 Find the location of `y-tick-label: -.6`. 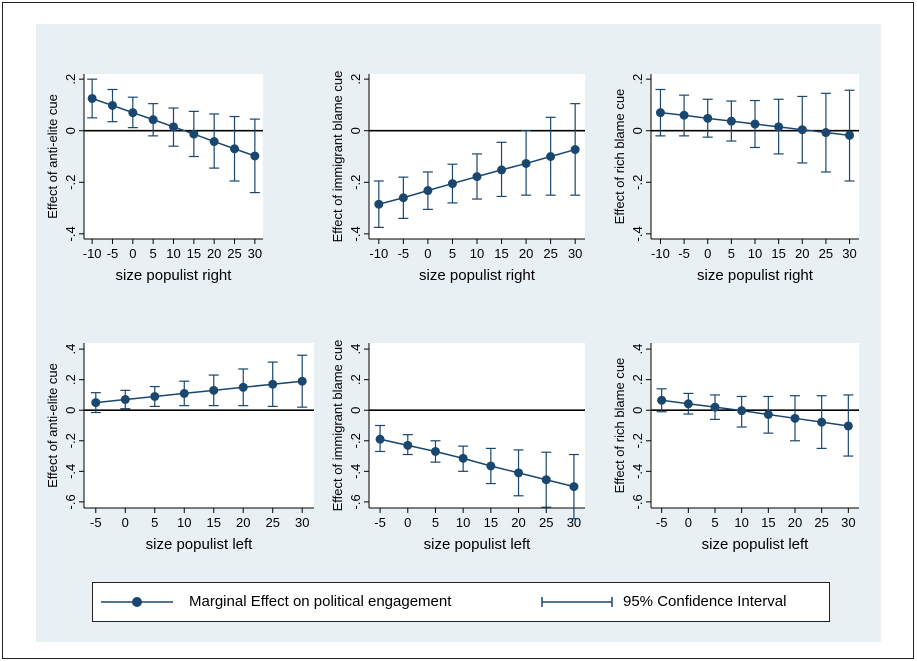

y-tick-label: -.6 is located at coordinates (355, 501).